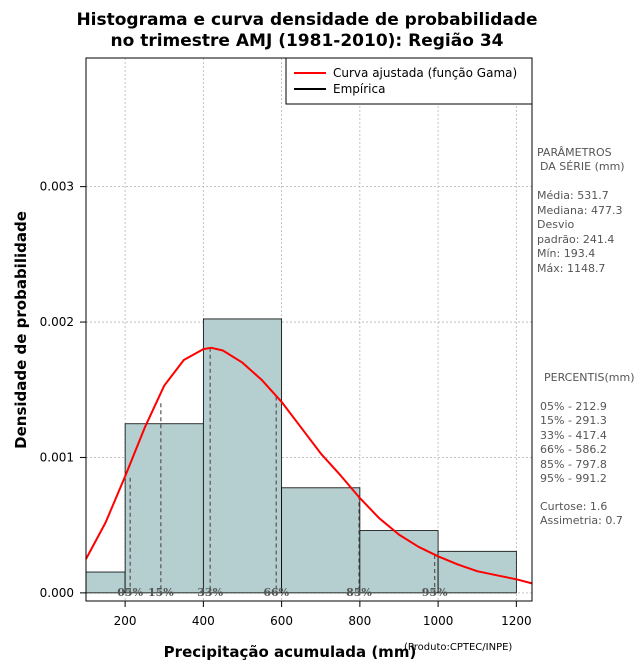 Image resolution: width=640 pixels, height=660 pixels. What do you see at coordinates (57, 322) in the screenshot?
I see `y-tick-label: 0.002` at bounding box center [57, 322].